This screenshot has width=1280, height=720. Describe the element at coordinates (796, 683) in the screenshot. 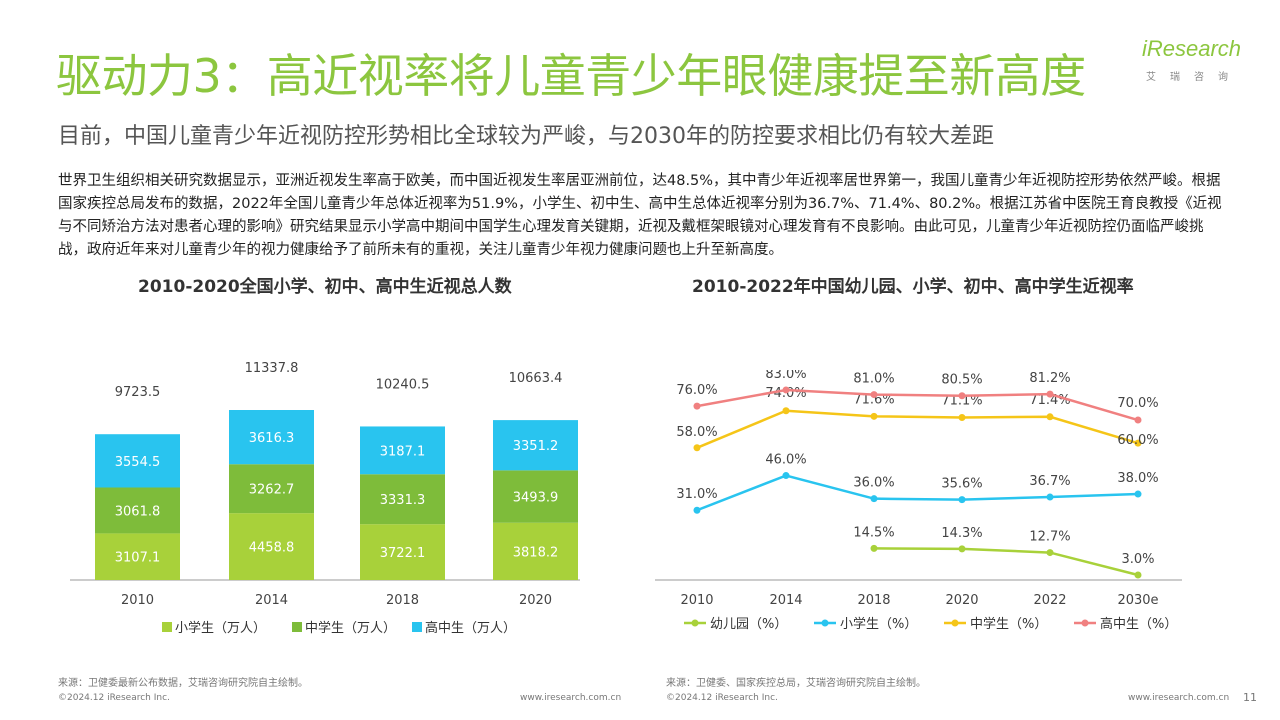

I see `source-note-right: 来源：卫健委、国家疾控总局，艾瑞咨询研究院自主绘制。` at that location.